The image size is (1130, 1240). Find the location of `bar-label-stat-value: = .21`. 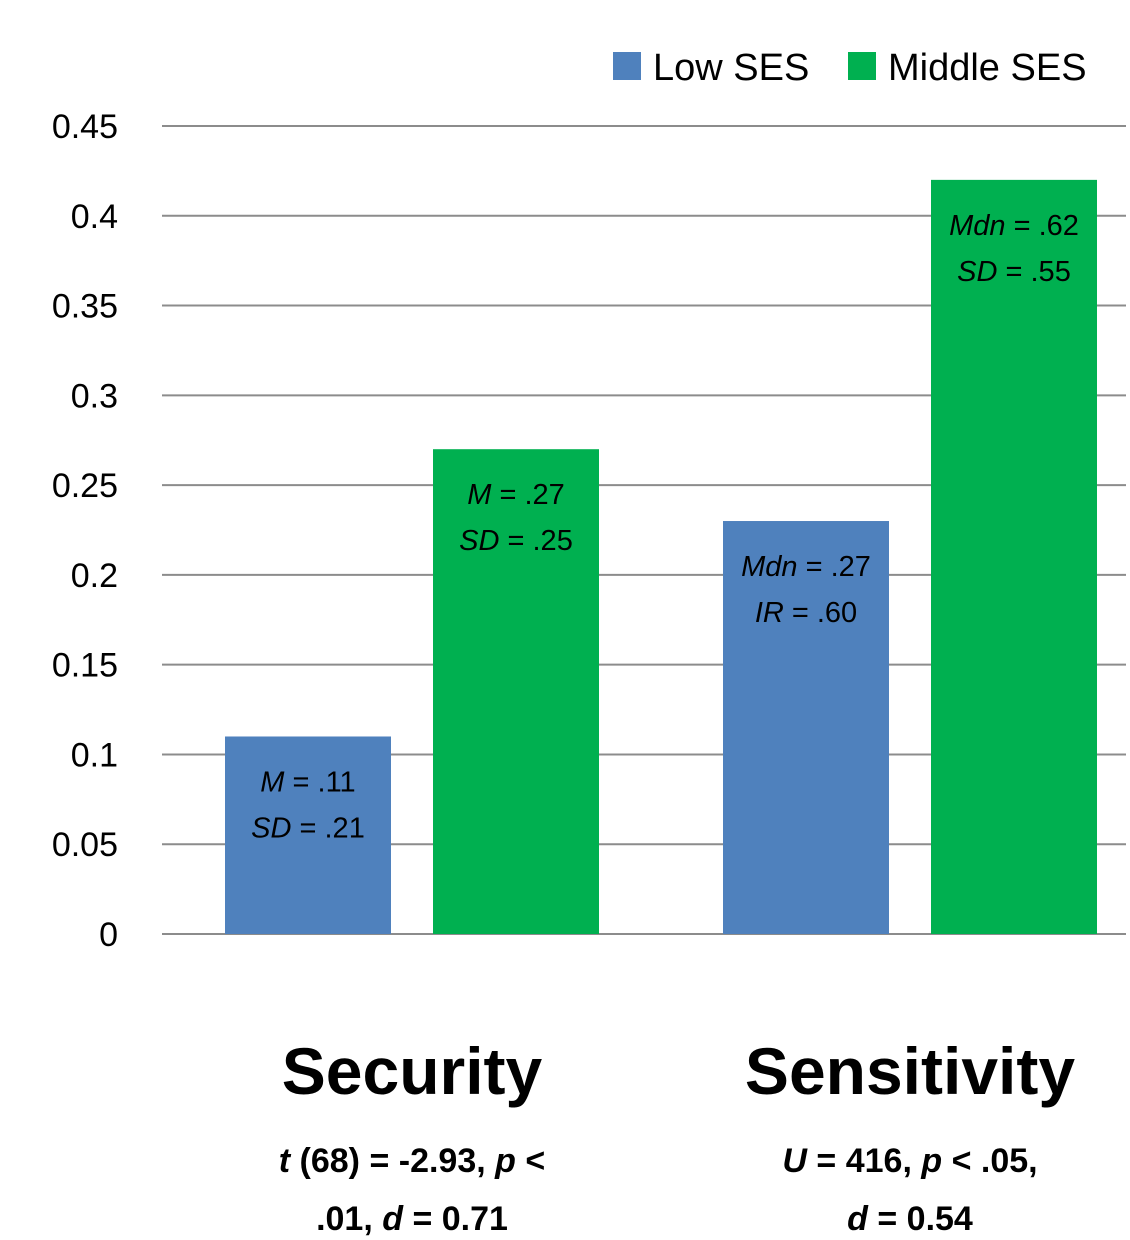

bar-label-stat-value: = .21 is located at coordinates (327, 828).